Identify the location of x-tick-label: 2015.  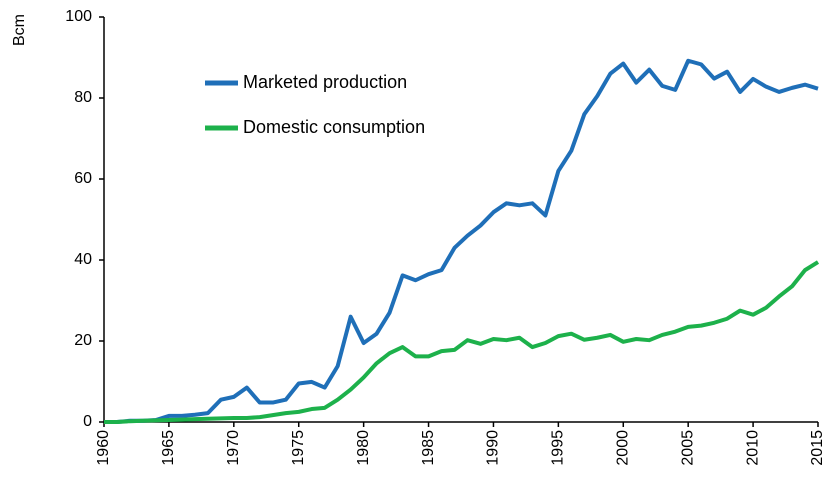
(816, 448).